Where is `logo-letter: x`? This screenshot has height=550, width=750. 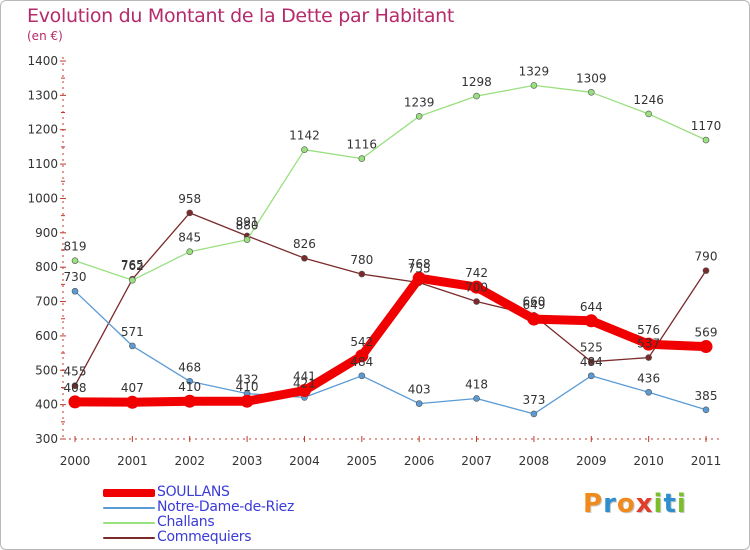
logo-letter: x is located at coordinates (644, 504).